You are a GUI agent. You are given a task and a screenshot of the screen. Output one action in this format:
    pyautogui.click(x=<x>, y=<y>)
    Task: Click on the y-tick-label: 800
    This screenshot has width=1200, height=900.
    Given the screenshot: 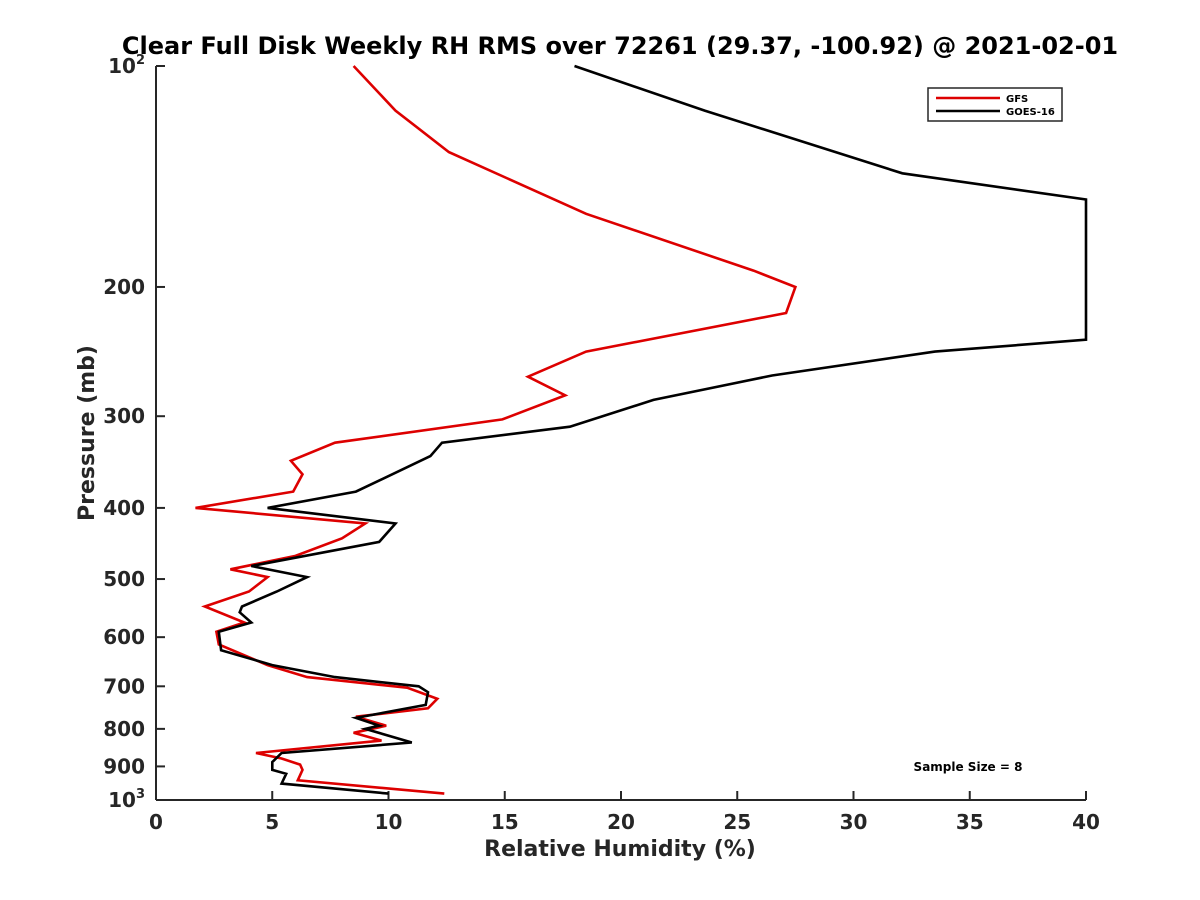 What is the action you would take?
    pyautogui.click(x=124, y=729)
    